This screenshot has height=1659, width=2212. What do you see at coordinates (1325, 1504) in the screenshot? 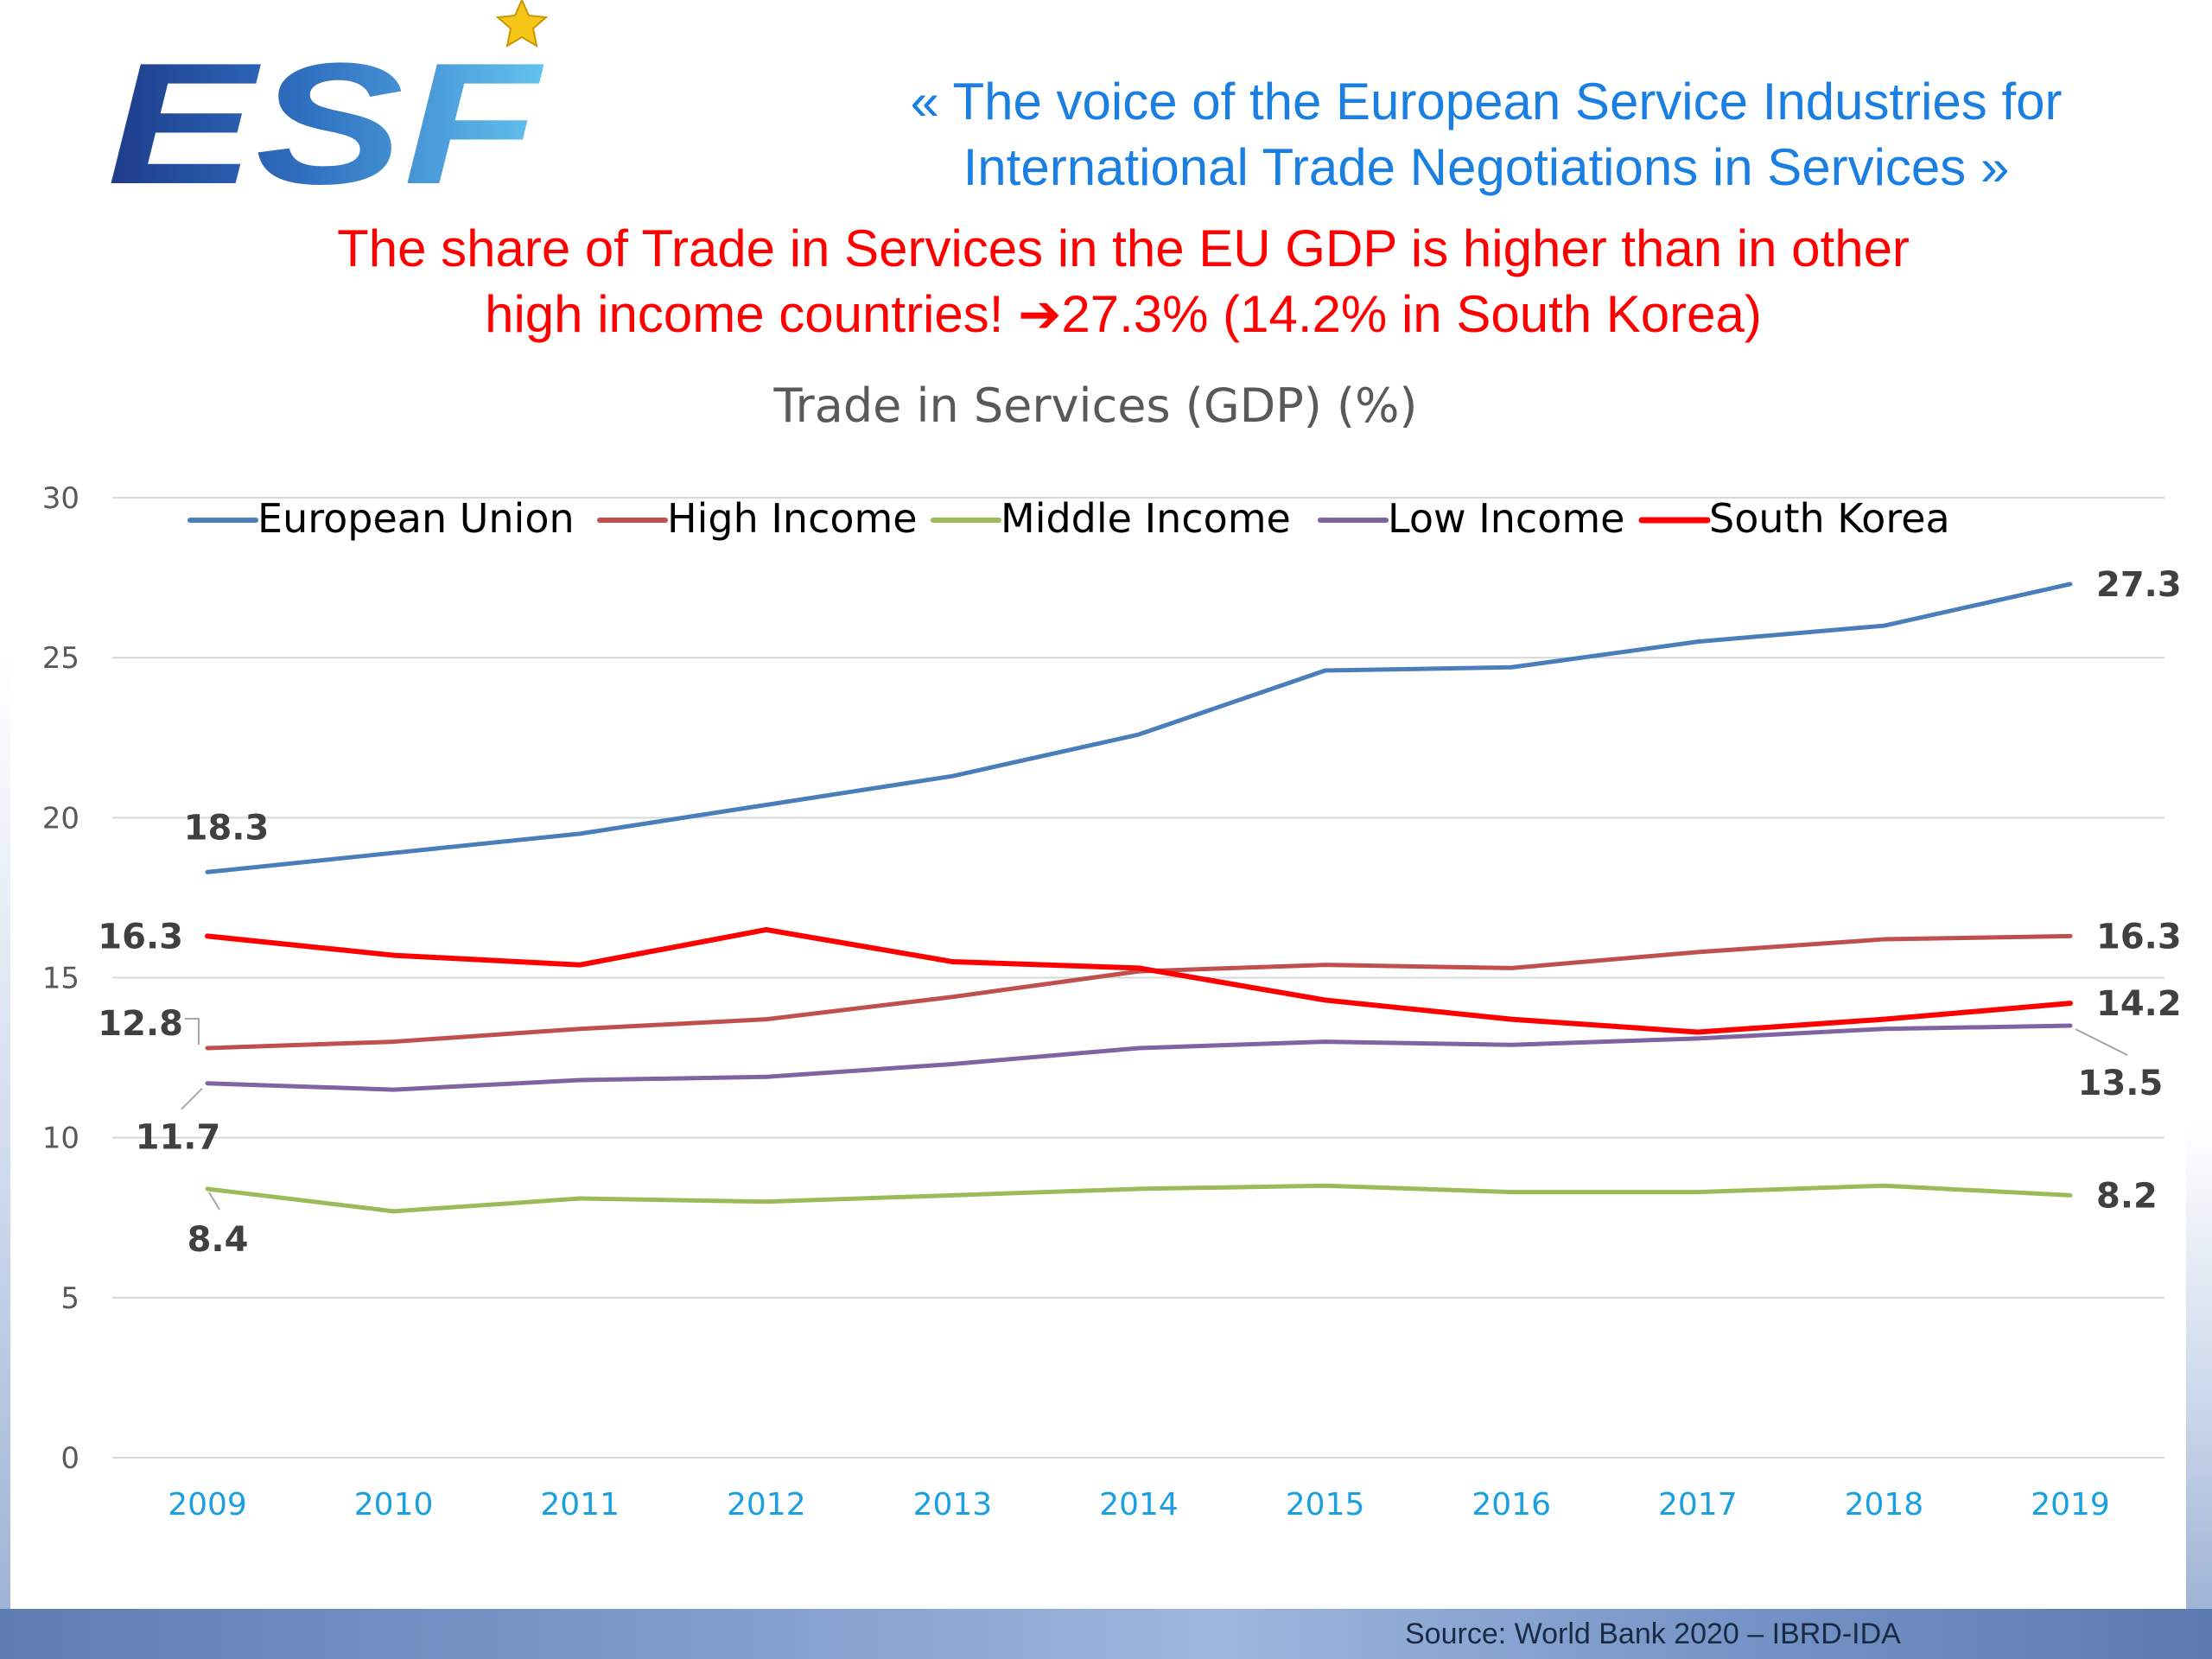
I see `x-tick-label: 2015` at bounding box center [1325, 1504].